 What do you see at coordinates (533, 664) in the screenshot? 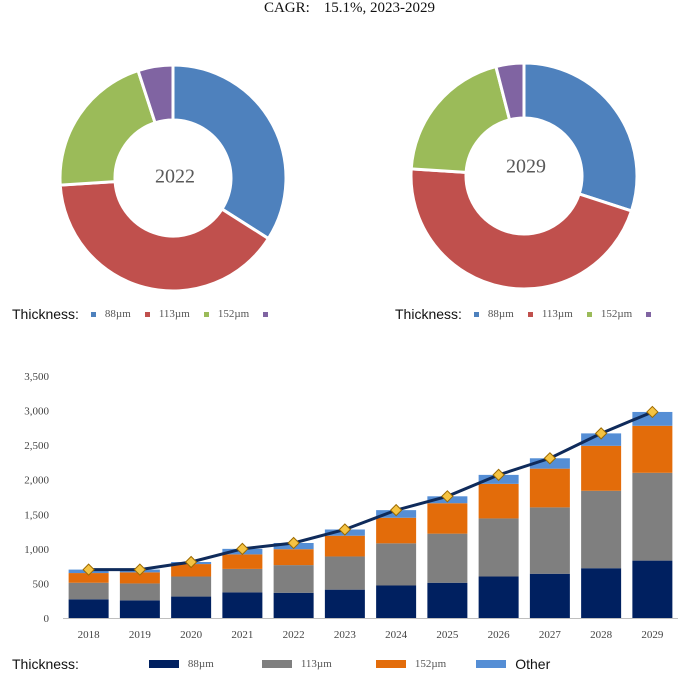
I see `legend-label: Other` at bounding box center [533, 664].